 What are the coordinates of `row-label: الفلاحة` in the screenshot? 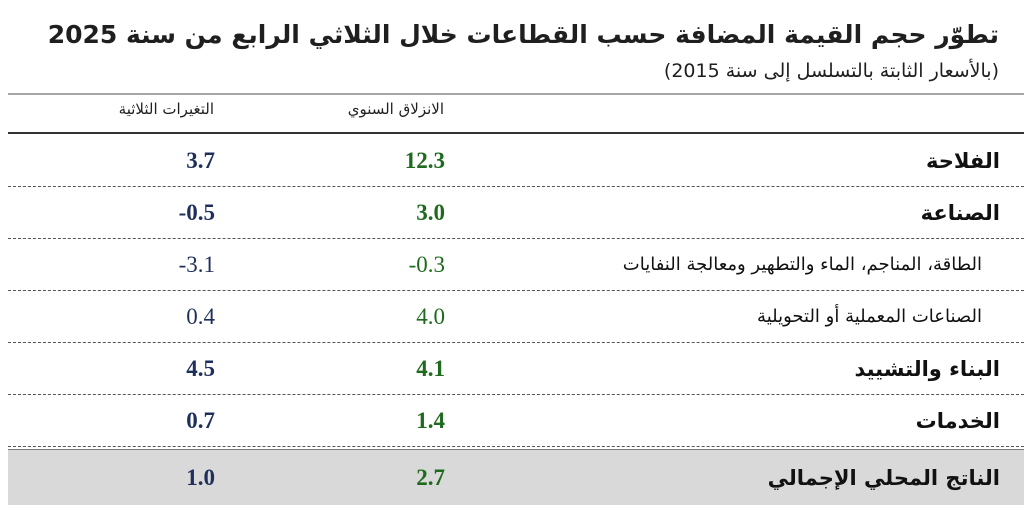 It's located at (962, 160).